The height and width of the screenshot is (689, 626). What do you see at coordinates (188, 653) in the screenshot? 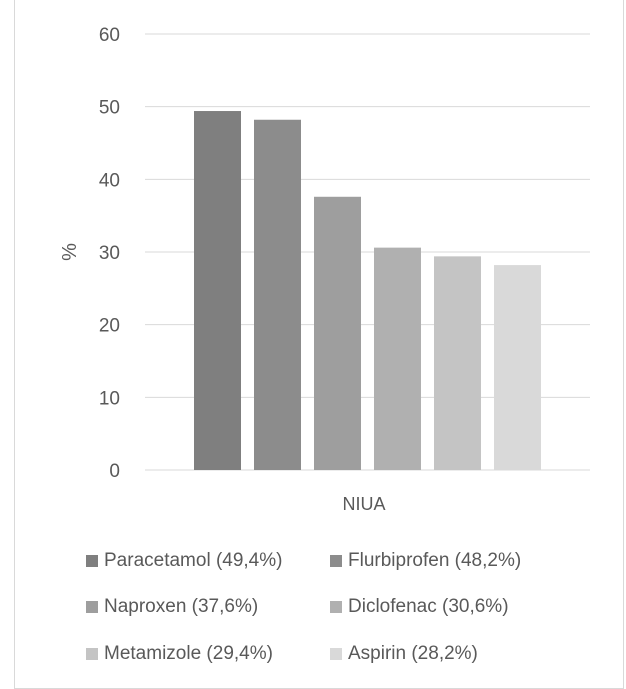
I see `legend-label: Metamizole (29,4%)` at bounding box center [188, 653].